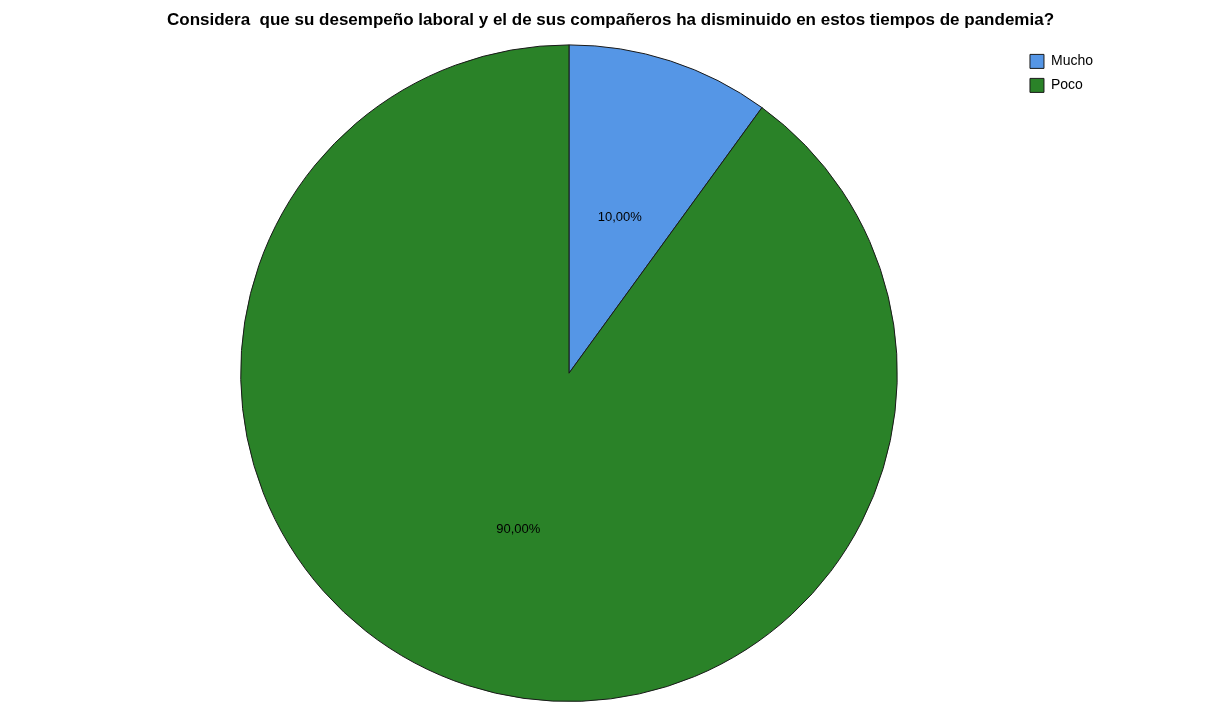  Describe the element at coordinates (1067, 84) in the screenshot. I see `legend-label: Poco` at that location.